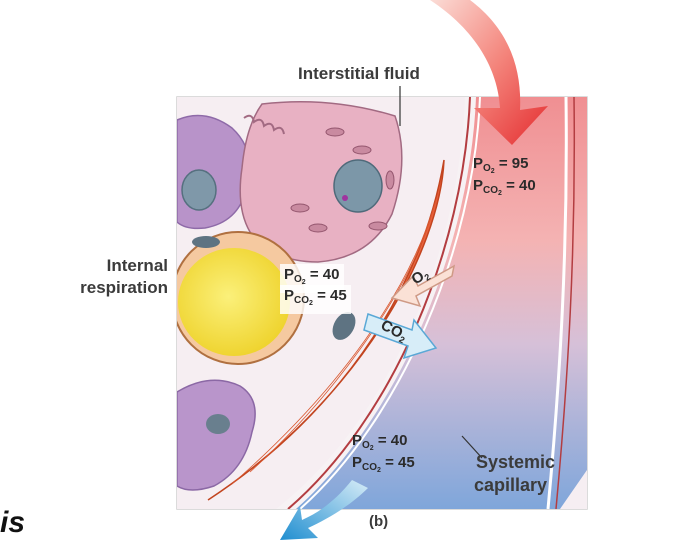 This screenshot has width=677, height=556. What do you see at coordinates (379, 521) in the screenshot?
I see `panel-label: (b)` at bounding box center [379, 521].